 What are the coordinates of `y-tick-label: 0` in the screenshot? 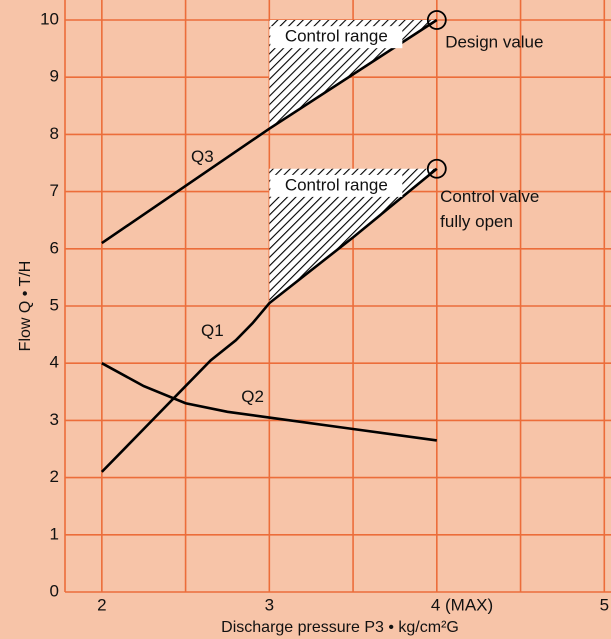 It's located at (54, 590).